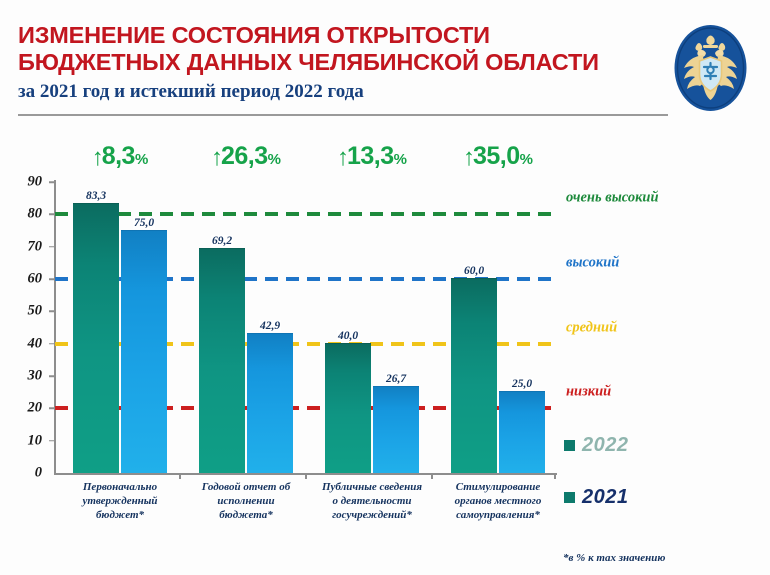 The width and height of the screenshot is (770, 575). I want to click on category-label-line: Публичные сведения, so click(372, 487).